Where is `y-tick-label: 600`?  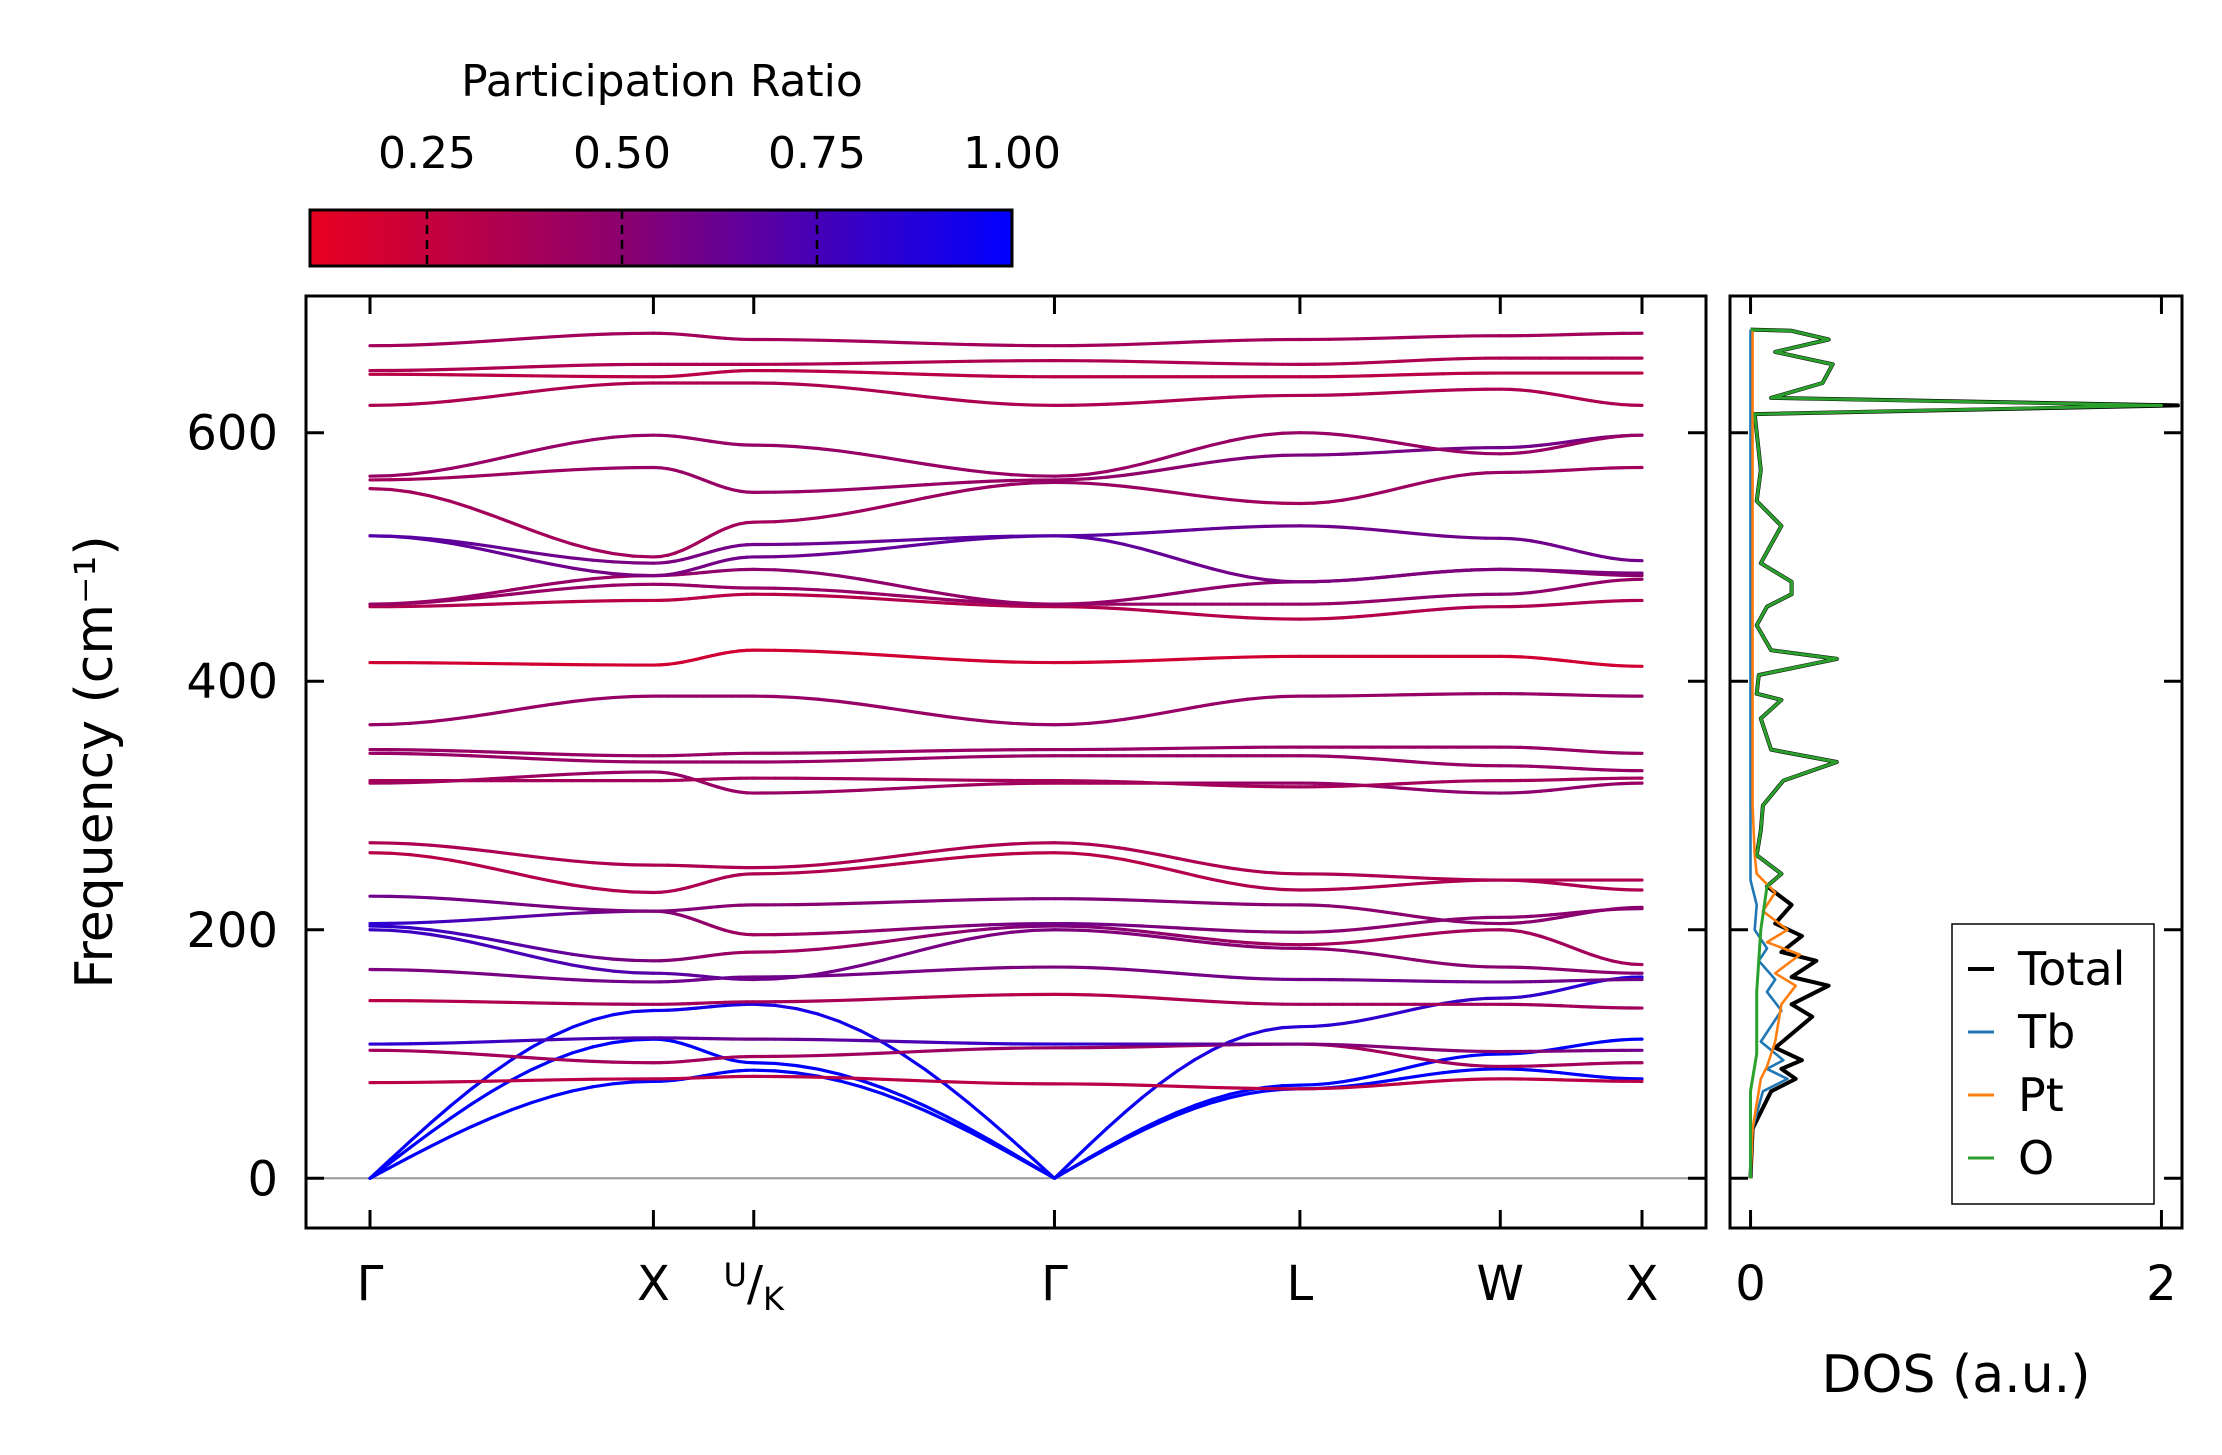
y-tick-label: 600 is located at coordinates (232, 434).